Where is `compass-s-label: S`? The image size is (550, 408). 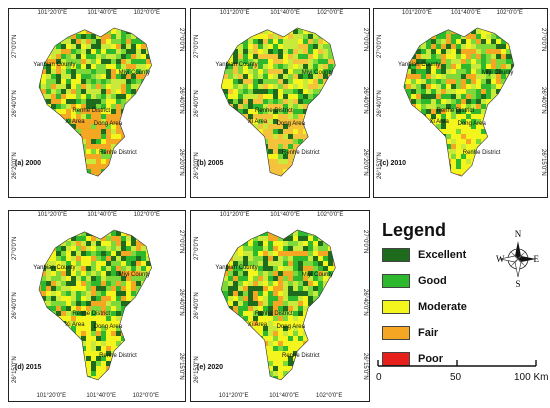 compass-s-label: S is located at coordinates (517, 283).